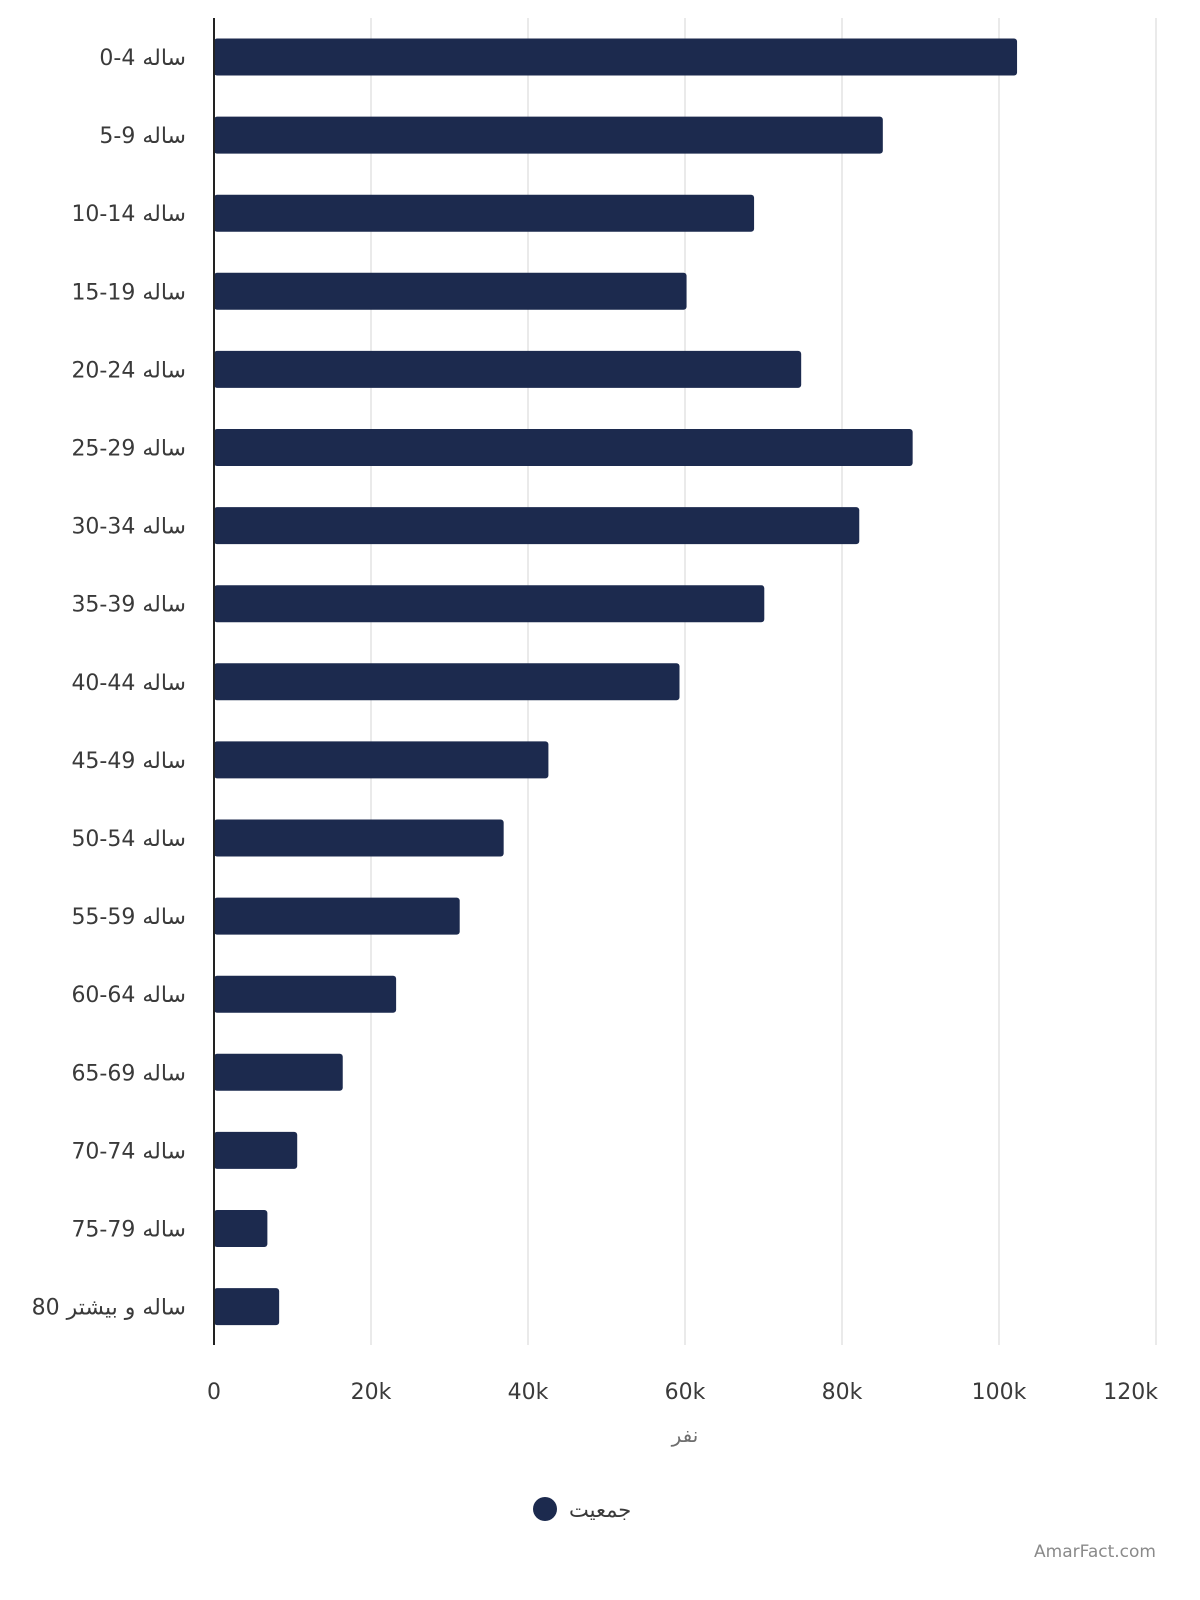 The width and height of the screenshot is (1200, 1600). Describe the element at coordinates (128, 839) in the screenshot. I see `category-label-11: 50-54 ساله` at that location.